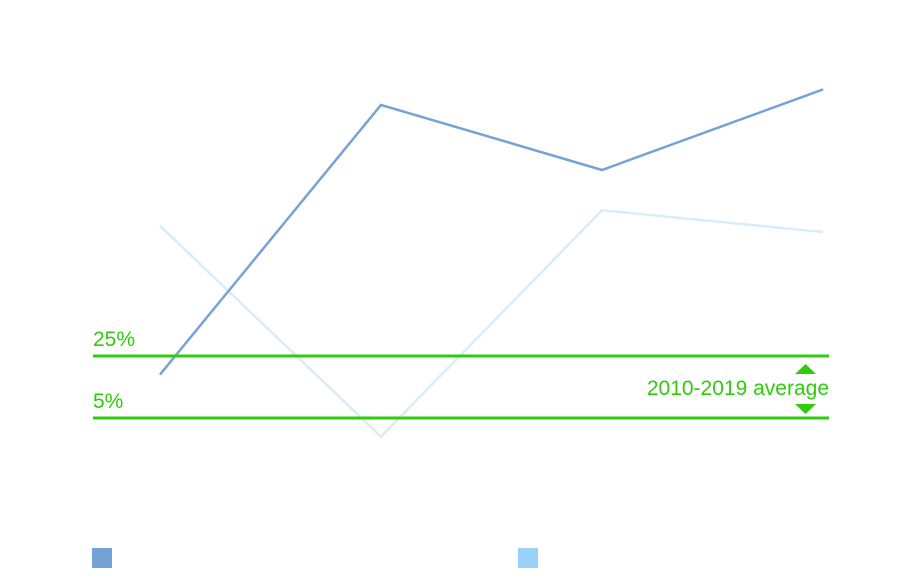  I want to click on ref-label-5: 5%, so click(108, 401).